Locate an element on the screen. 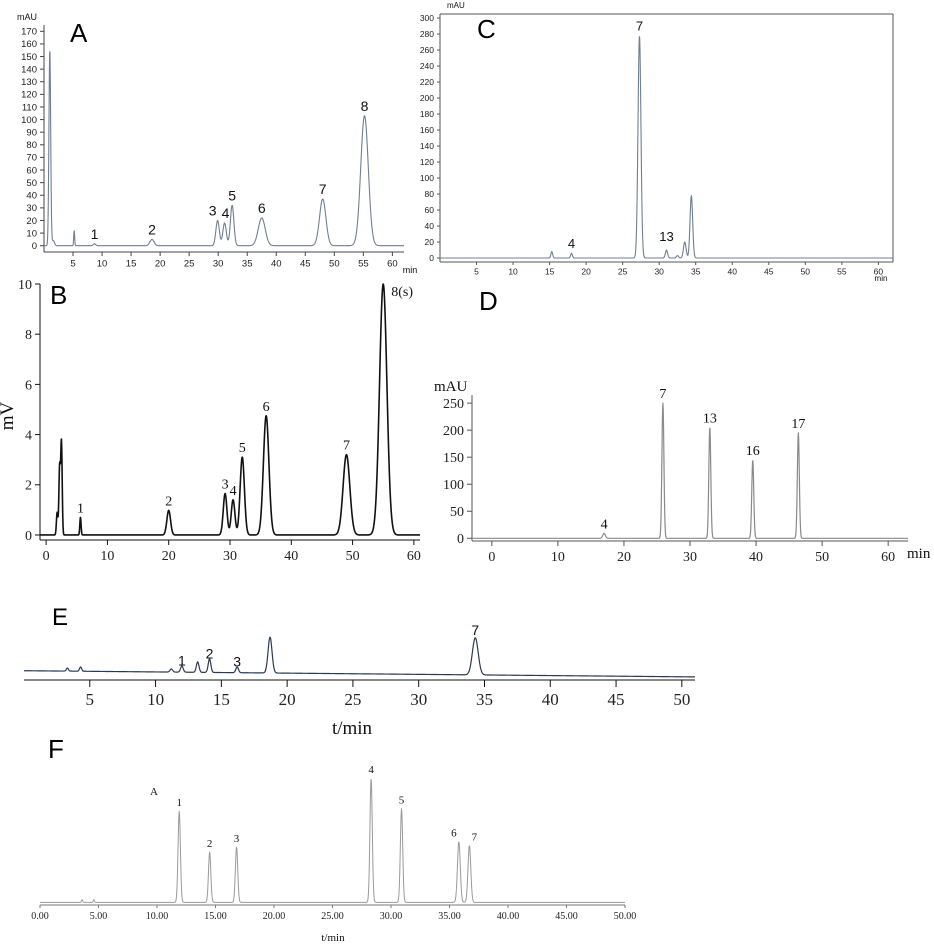 This screenshot has width=934, height=945. y-tick-label: 180 is located at coordinates (427, 114).